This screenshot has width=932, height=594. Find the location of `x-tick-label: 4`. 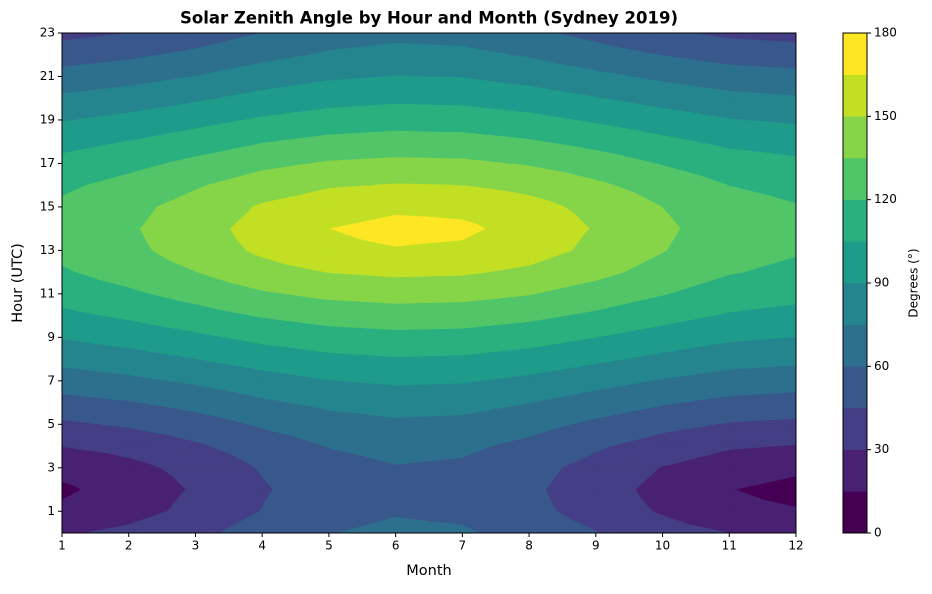

x-tick-label: 4 is located at coordinates (262, 546).